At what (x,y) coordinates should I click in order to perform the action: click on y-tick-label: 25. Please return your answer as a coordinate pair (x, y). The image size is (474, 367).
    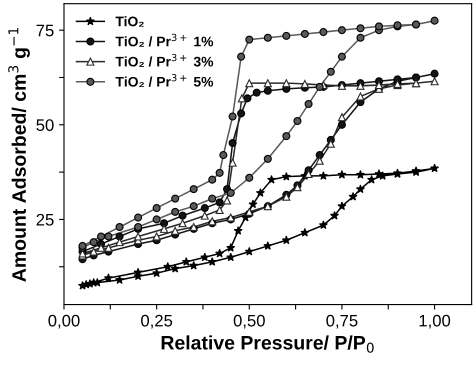
    Looking at the image, I should click on (45, 220).